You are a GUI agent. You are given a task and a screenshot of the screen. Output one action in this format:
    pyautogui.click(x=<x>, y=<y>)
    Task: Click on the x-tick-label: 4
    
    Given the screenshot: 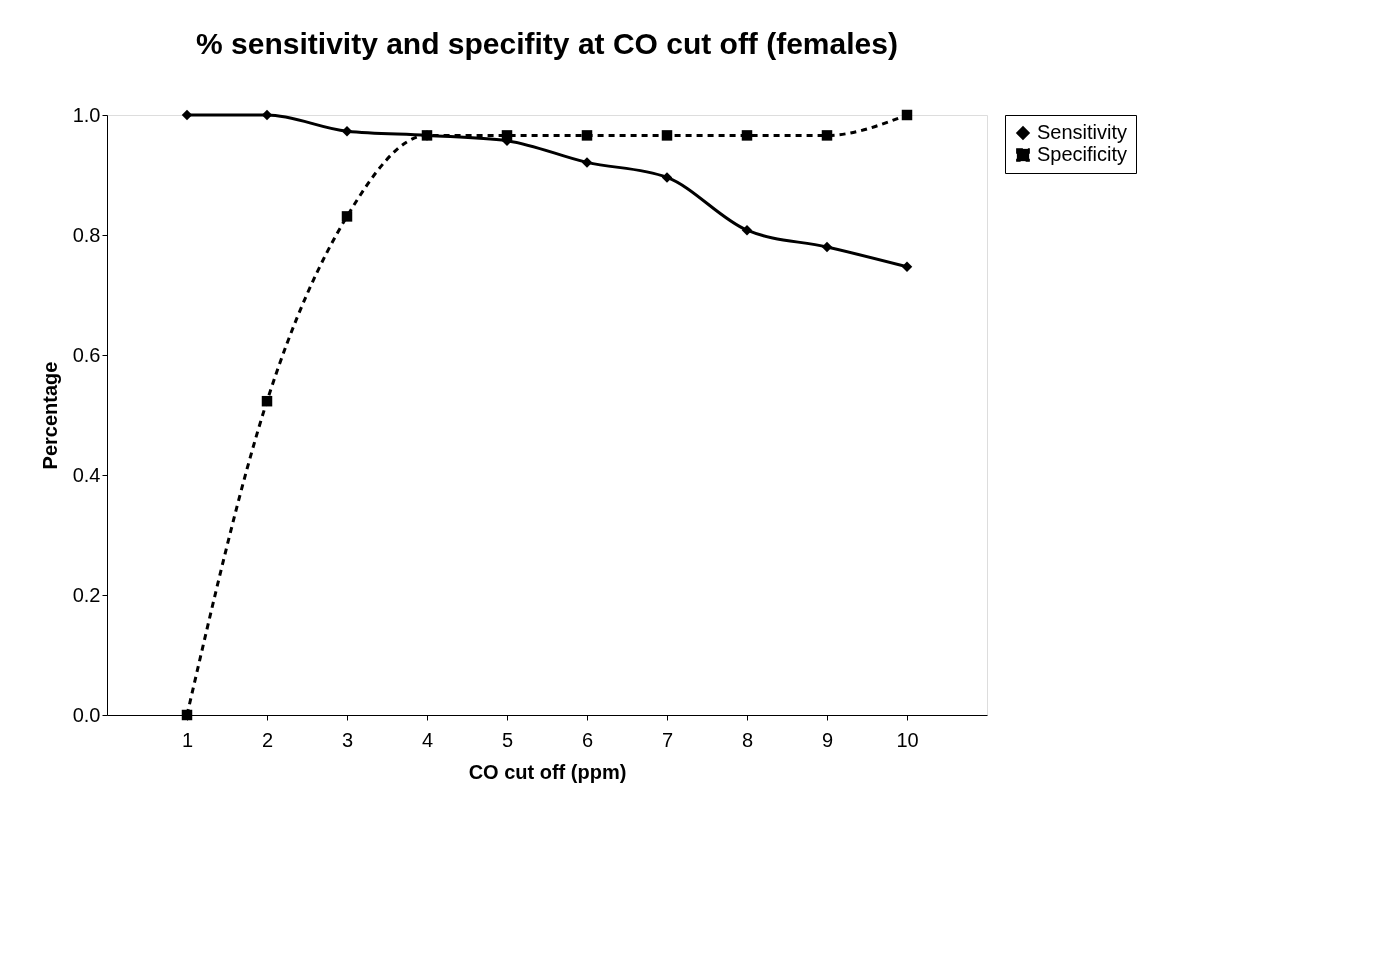 What is the action you would take?
    pyautogui.click(x=427, y=739)
    